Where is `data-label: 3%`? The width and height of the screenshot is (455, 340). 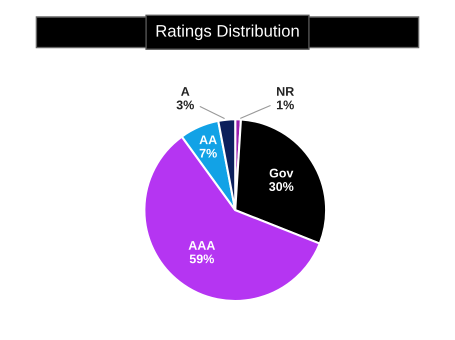 data-label: 3% is located at coordinates (185, 105).